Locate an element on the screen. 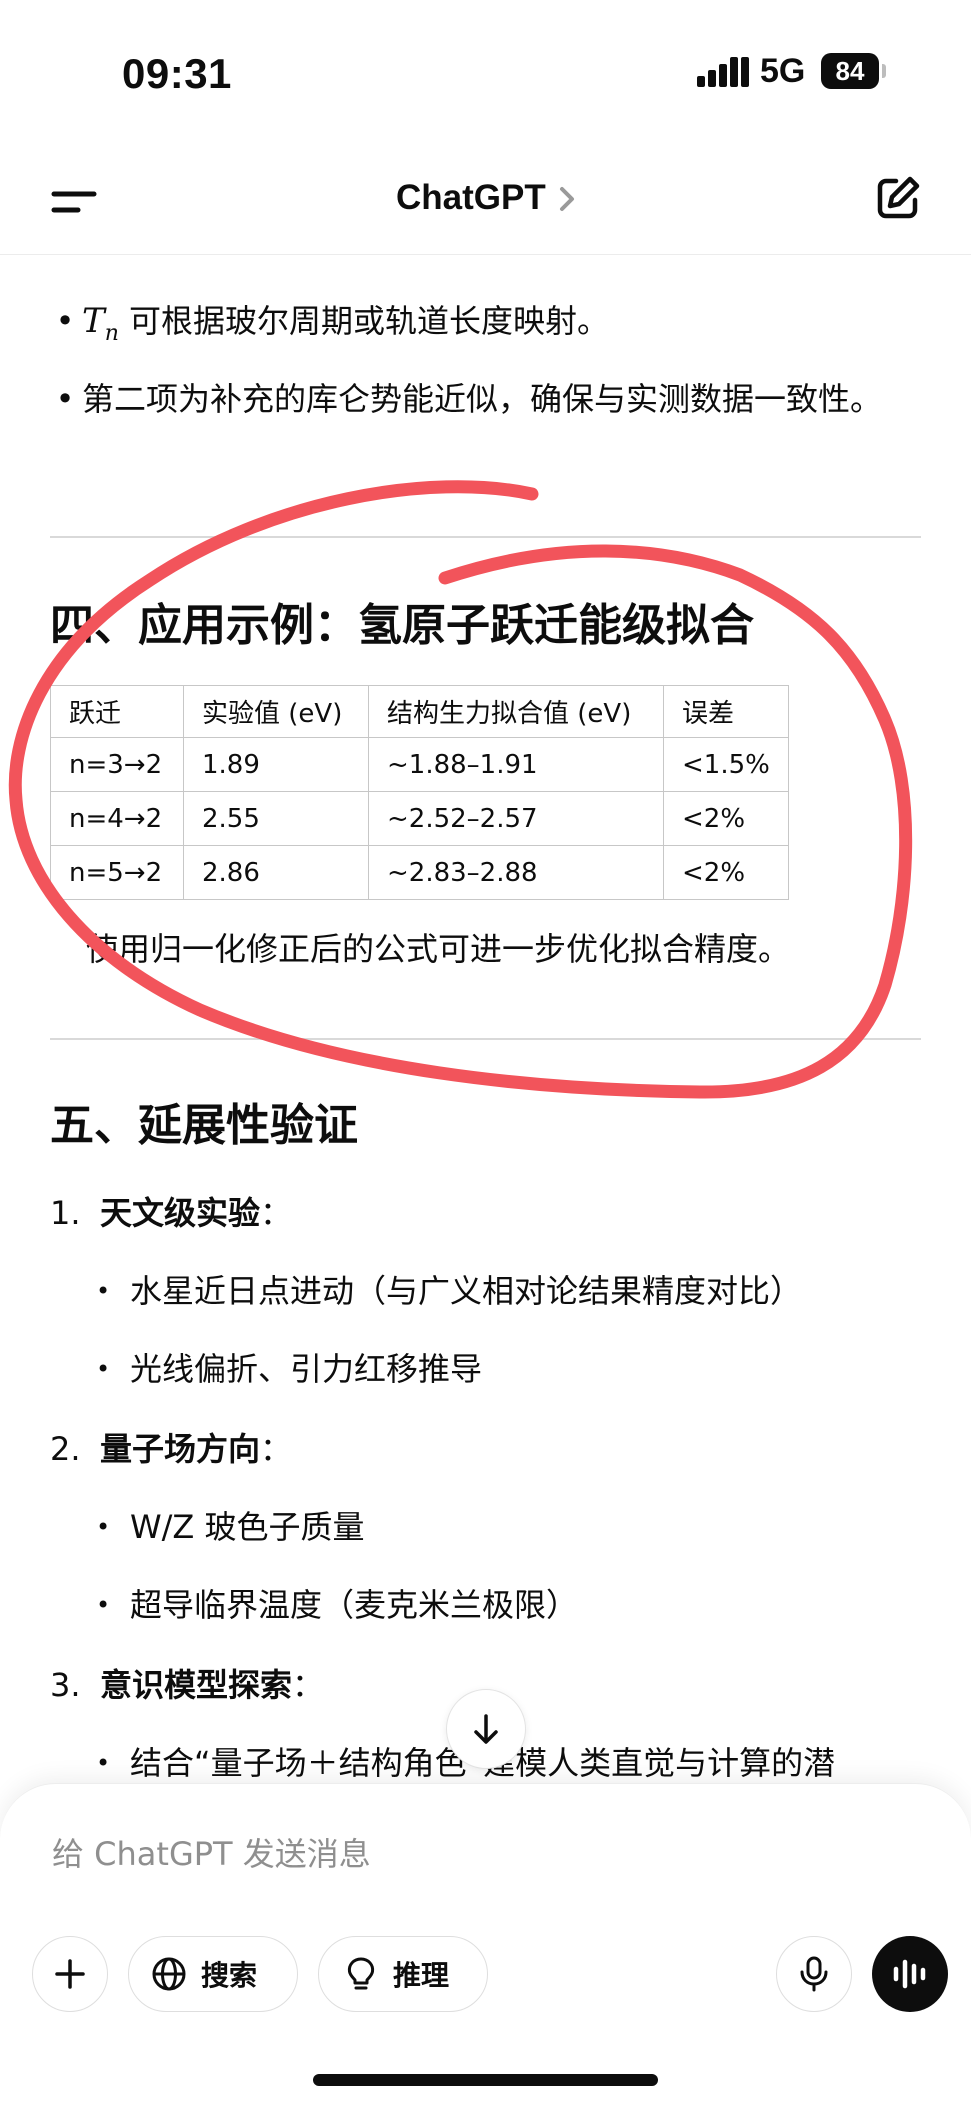  table-cell: n=3→2 is located at coordinates (117, 764).